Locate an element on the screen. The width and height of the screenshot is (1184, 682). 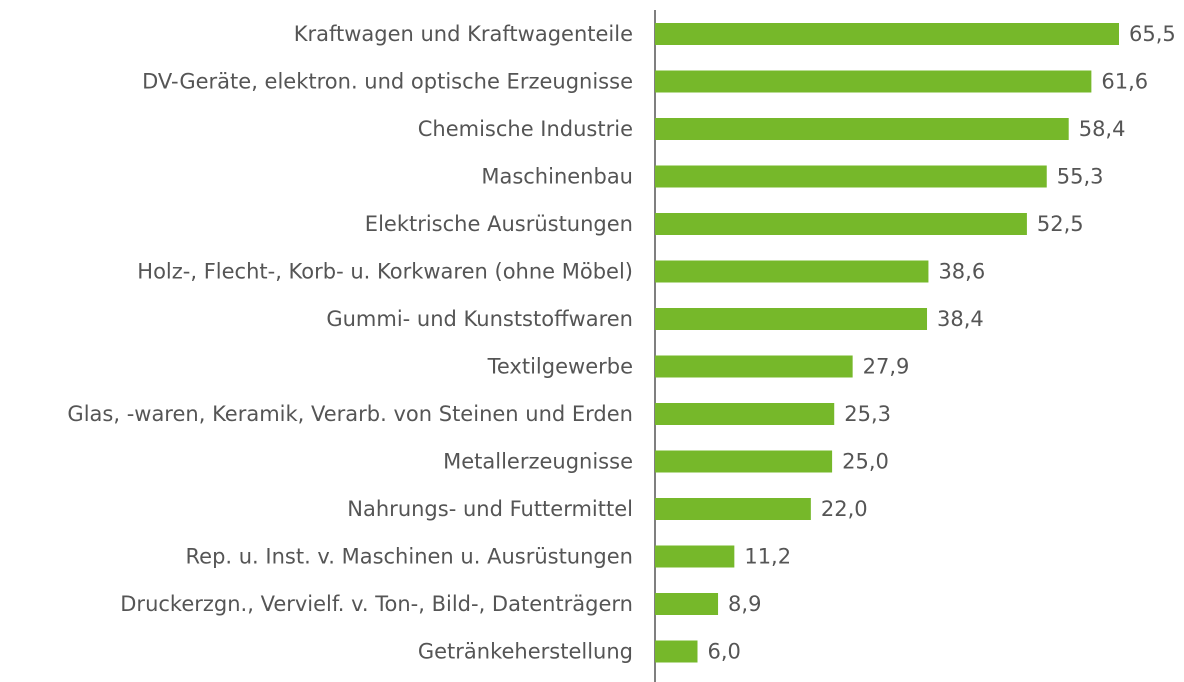
value-label: 11,2 is located at coordinates (767, 557).